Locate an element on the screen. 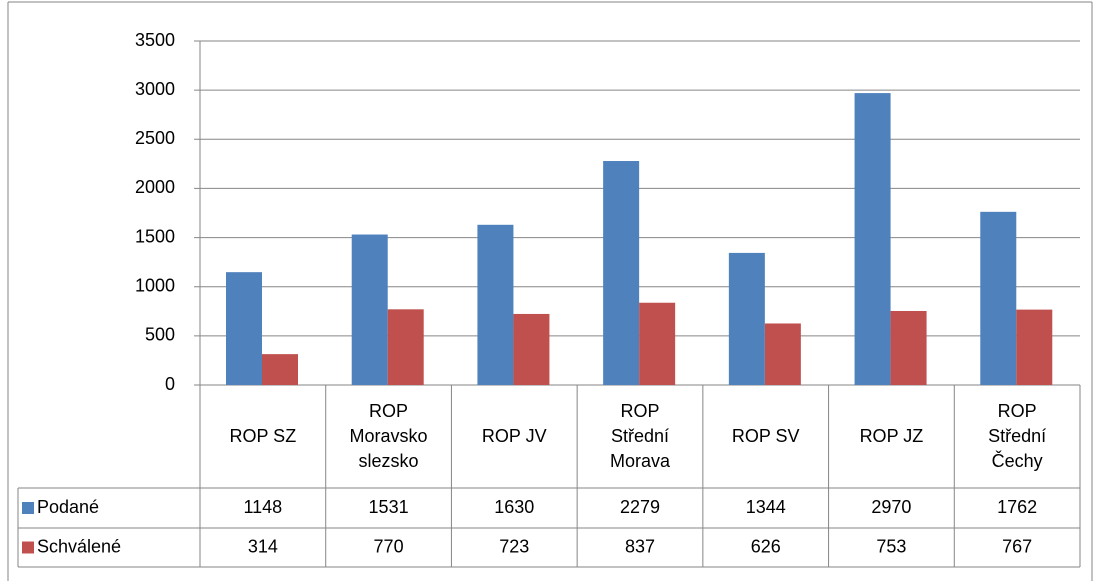  y-tick-label: 1000 is located at coordinates (155, 285).